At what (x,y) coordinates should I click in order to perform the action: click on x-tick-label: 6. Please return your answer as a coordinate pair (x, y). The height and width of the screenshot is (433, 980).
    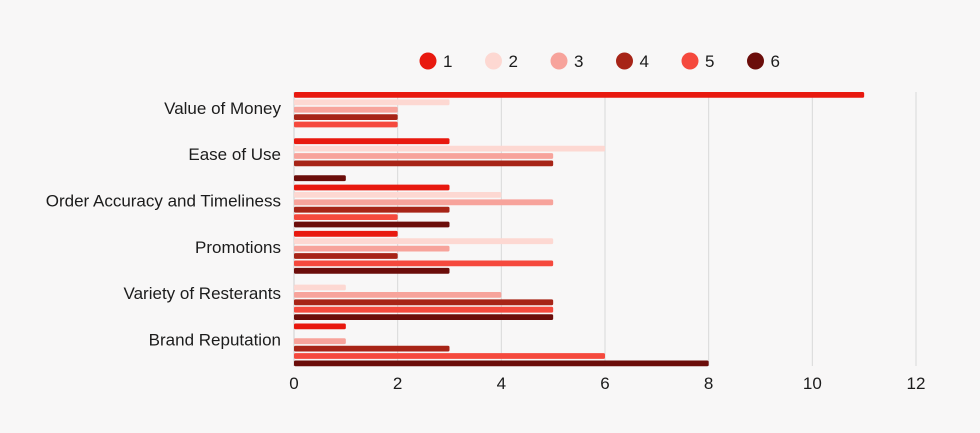
    Looking at the image, I should click on (604, 383).